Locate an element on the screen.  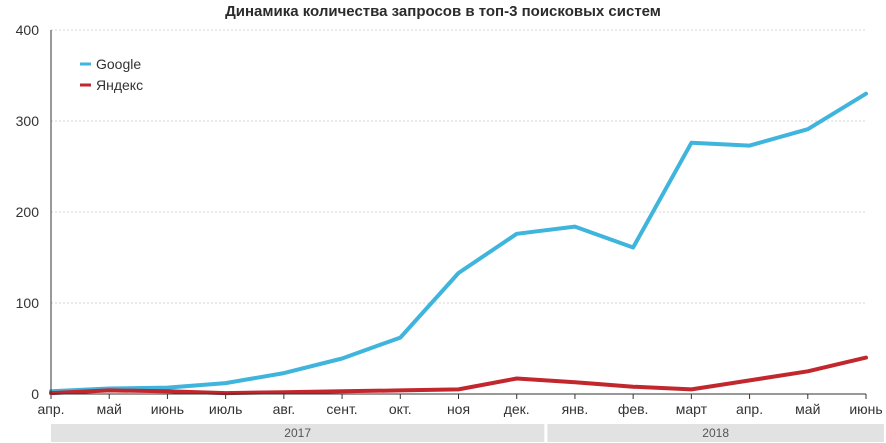
y-tick-label: 300 is located at coordinates (28, 121).